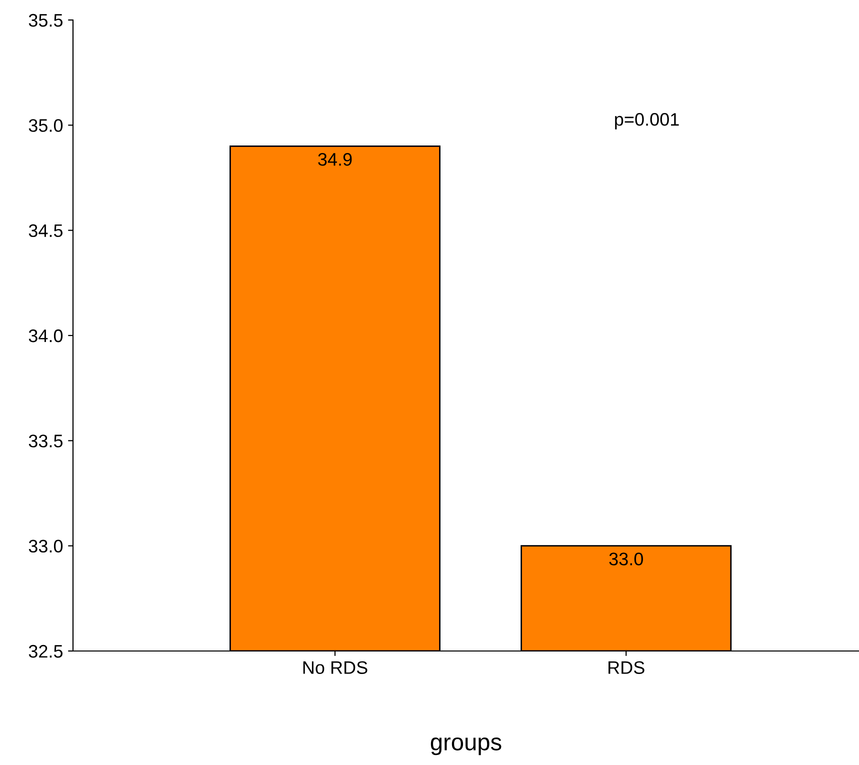 This screenshot has width=859, height=765. Describe the element at coordinates (45, 651) in the screenshot. I see `y-tick-label: 32.5` at that location.